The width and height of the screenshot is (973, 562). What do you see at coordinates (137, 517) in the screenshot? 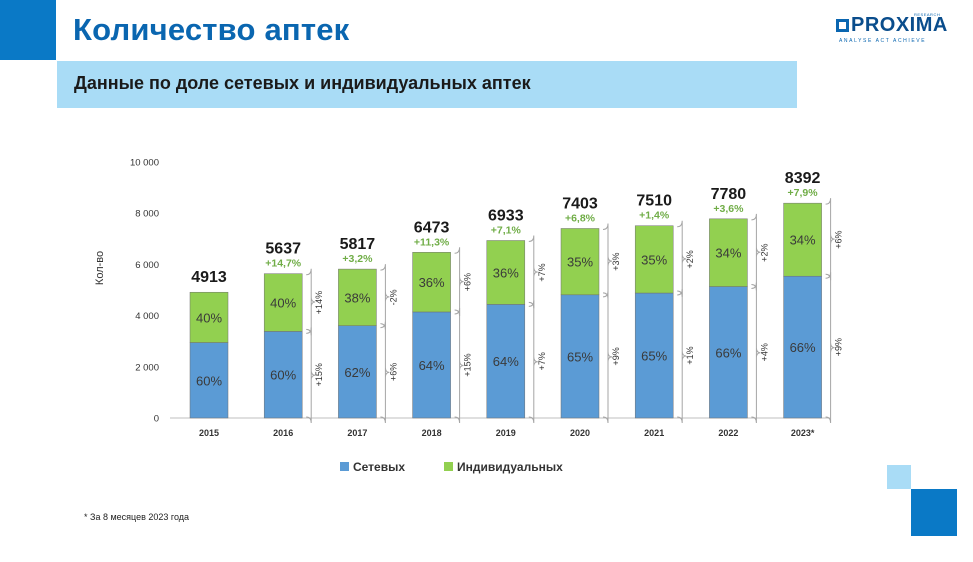
I see `footnote: * За 8 месяцев 2023 года` at bounding box center [137, 517].